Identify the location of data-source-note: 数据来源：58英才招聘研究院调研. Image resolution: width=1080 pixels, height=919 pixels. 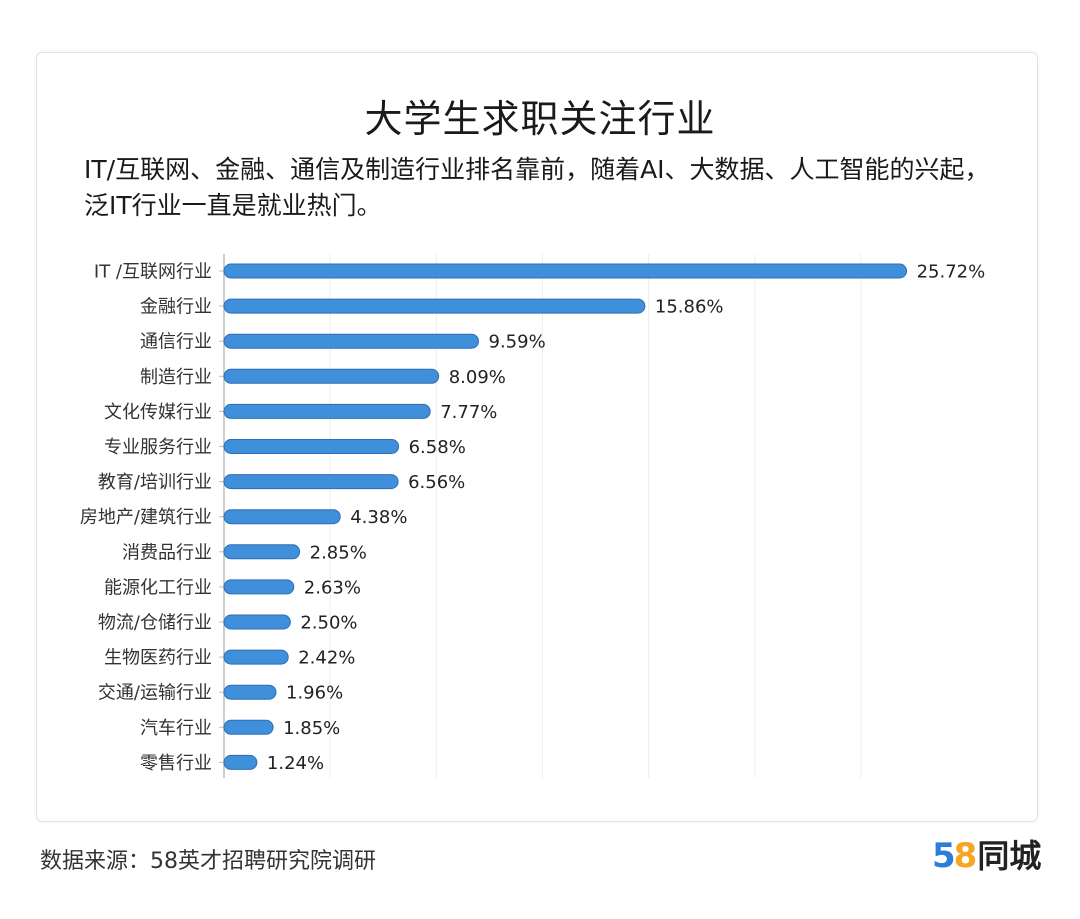
(208, 861).